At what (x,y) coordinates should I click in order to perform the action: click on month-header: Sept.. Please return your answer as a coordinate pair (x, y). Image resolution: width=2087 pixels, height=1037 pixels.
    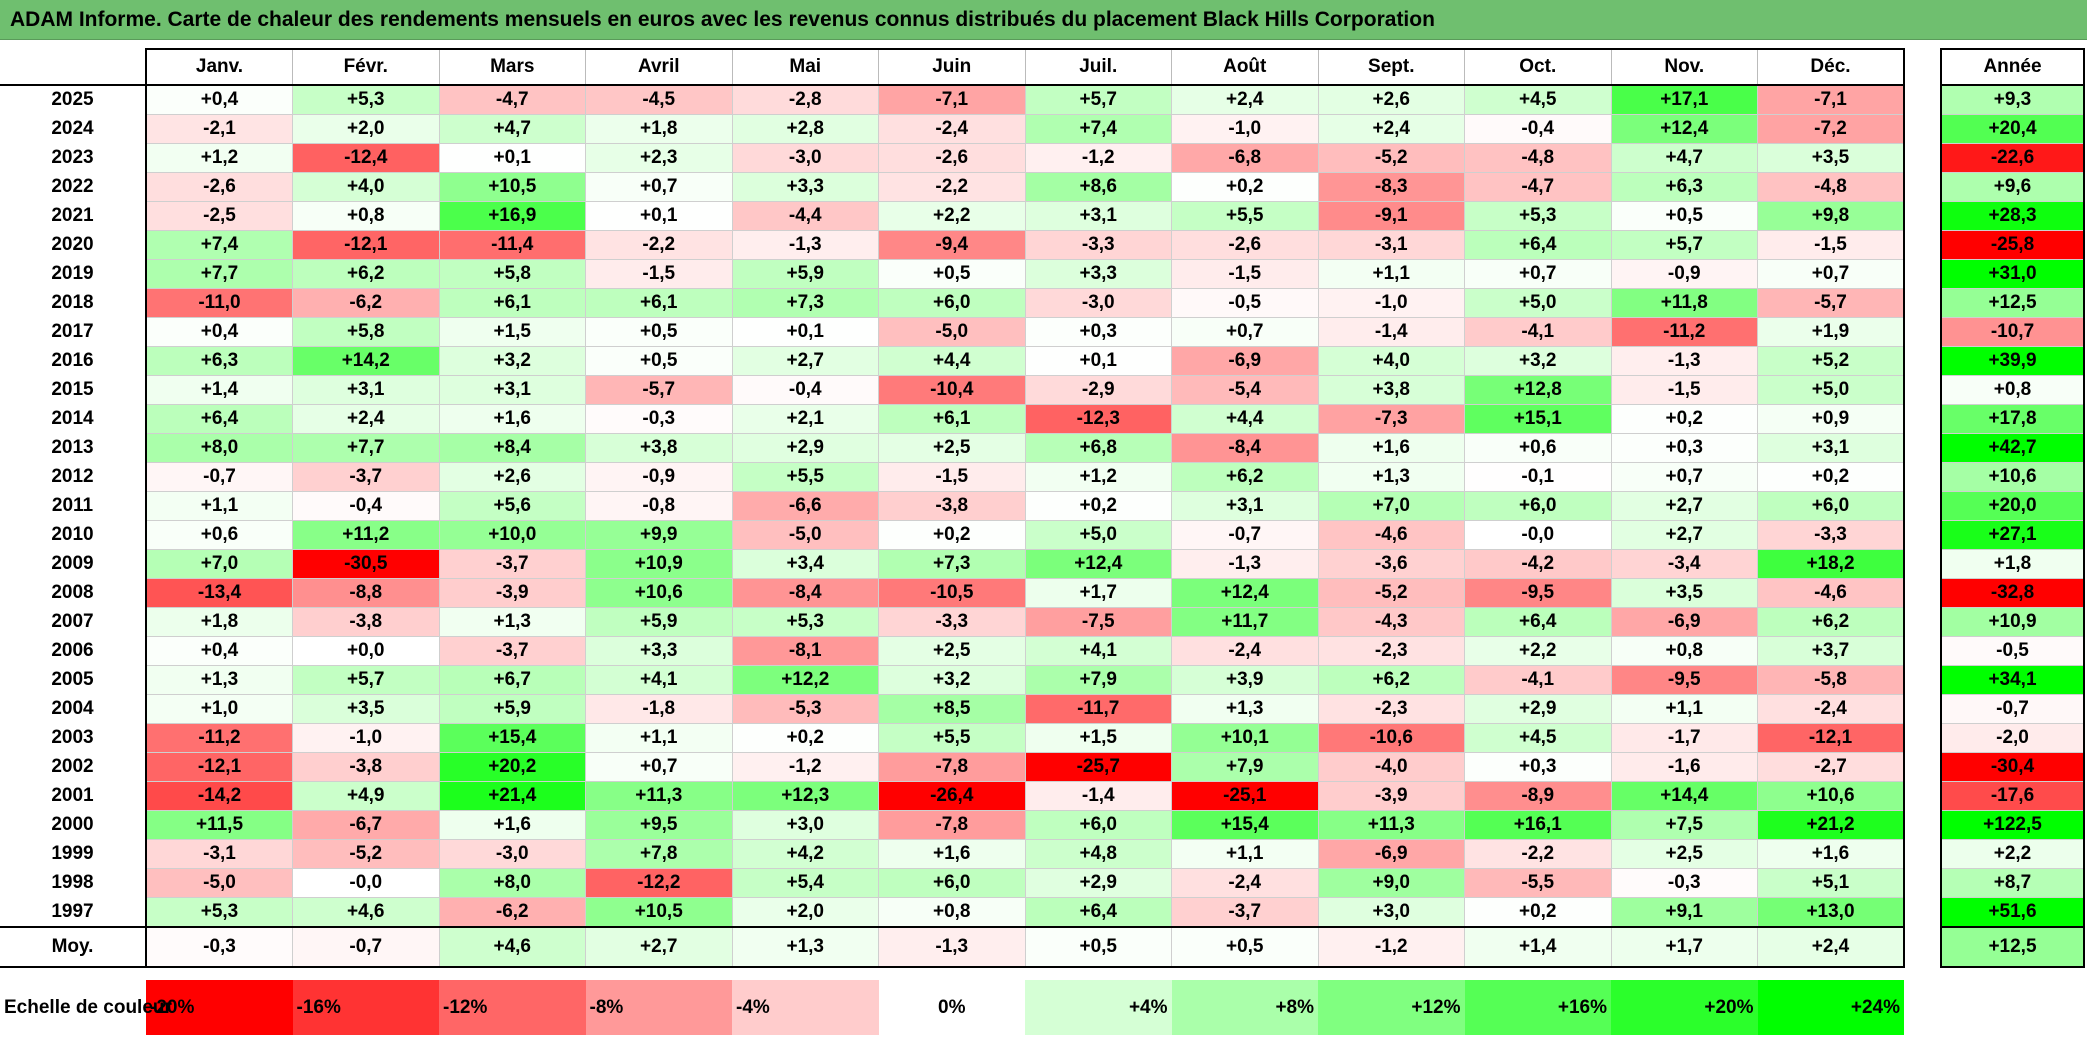
    Looking at the image, I should click on (1391, 67).